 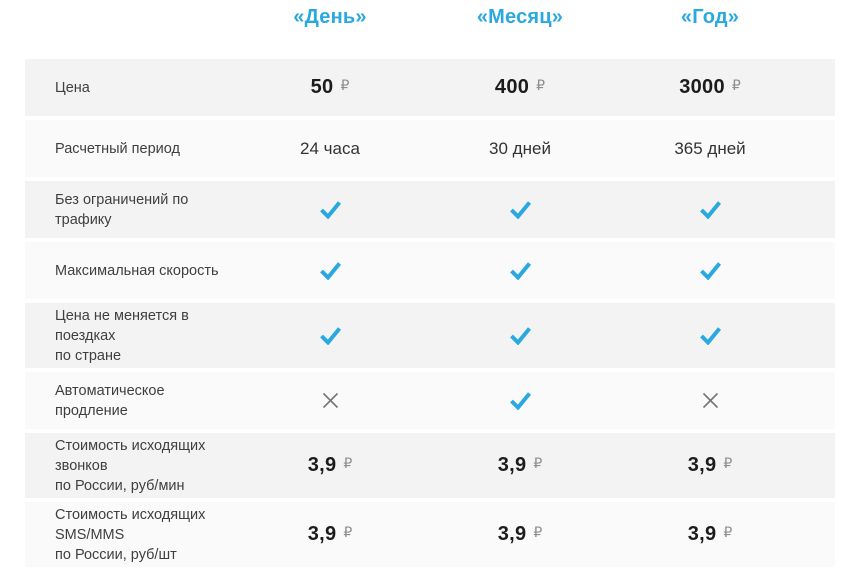 What do you see at coordinates (330, 17) in the screenshot?
I see `column-header-day: «День»` at bounding box center [330, 17].